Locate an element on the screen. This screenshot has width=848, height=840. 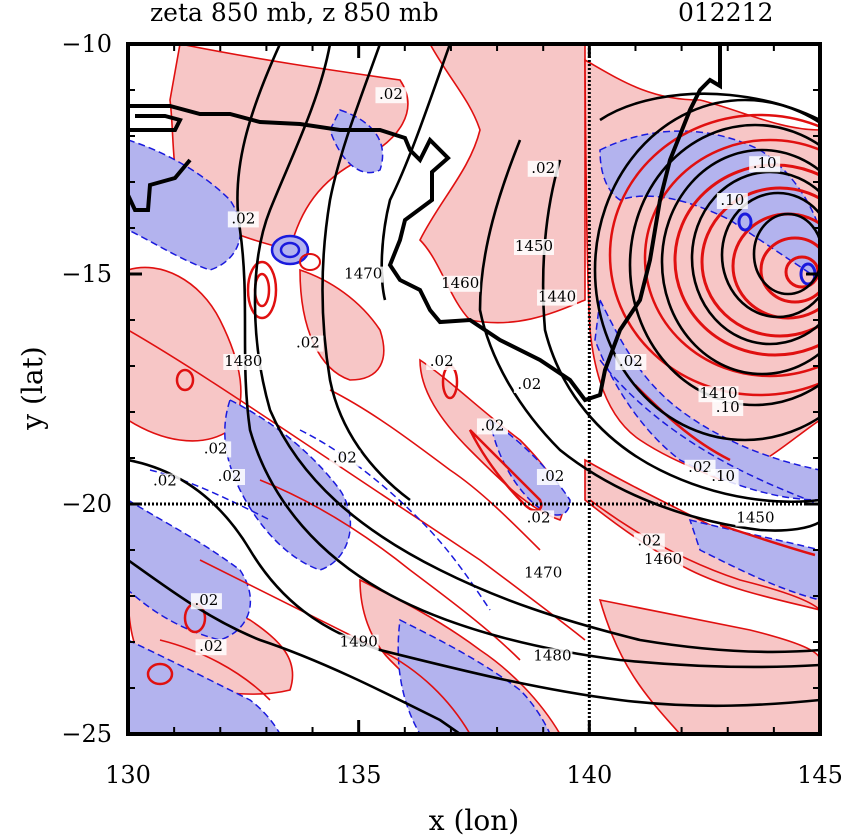
chart-time-label: 012212 is located at coordinates (725, 13).